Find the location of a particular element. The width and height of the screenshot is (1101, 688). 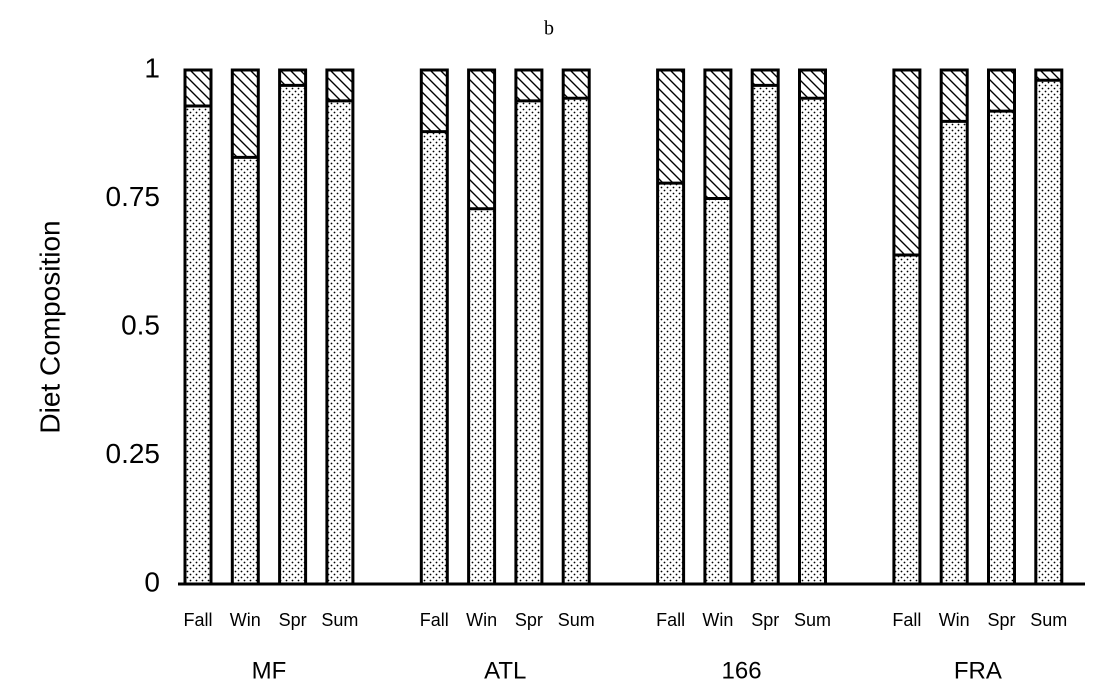

y-tick-label: 0.5 is located at coordinates (140, 324).